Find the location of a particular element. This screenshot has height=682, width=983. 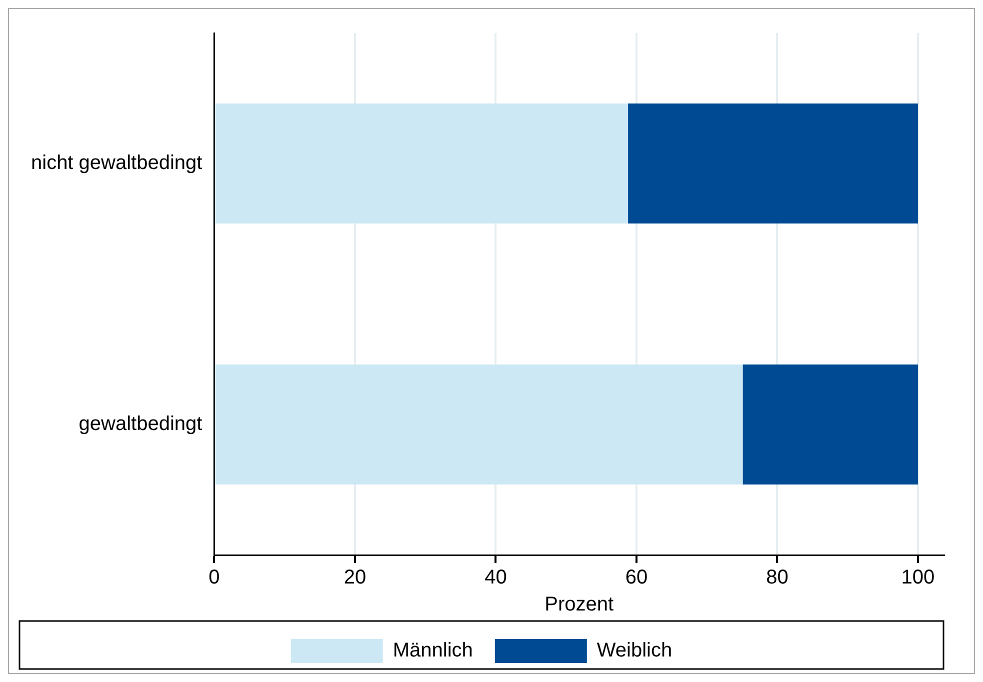

x-tick-label: 40 is located at coordinates (495, 577).